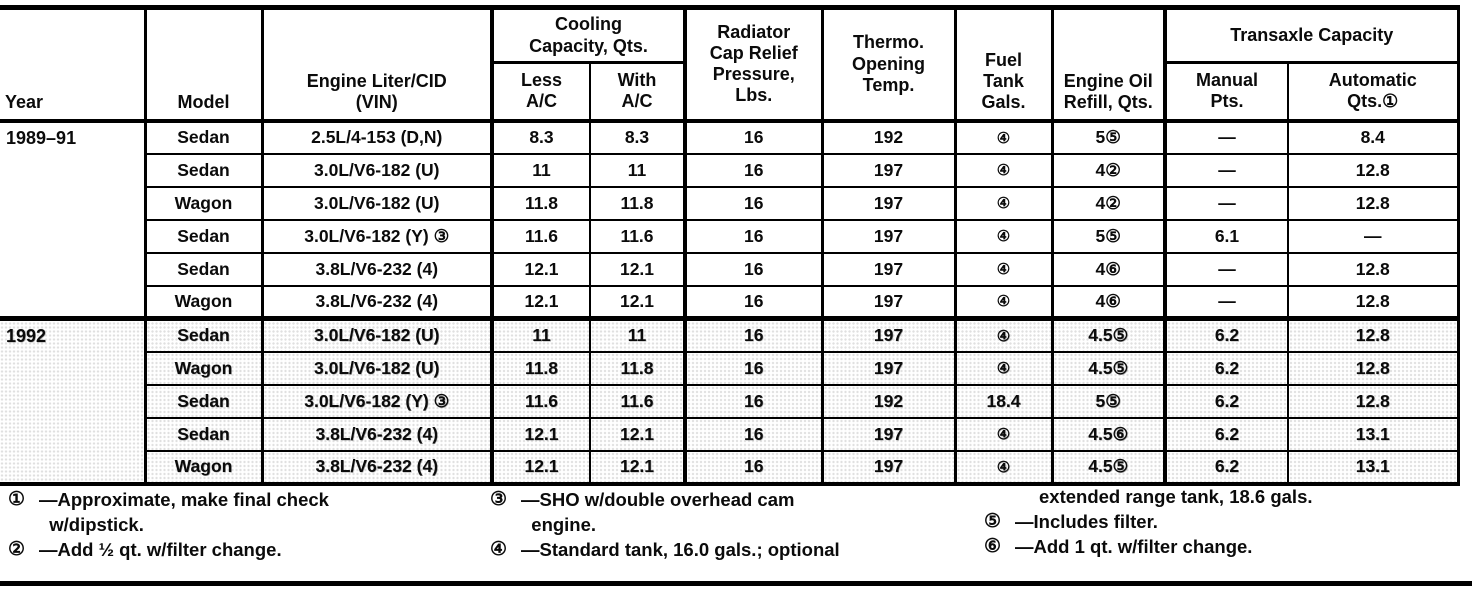  What do you see at coordinates (1373, 136) in the screenshot?
I see `automatic-cell: 8.4` at bounding box center [1373, 136].